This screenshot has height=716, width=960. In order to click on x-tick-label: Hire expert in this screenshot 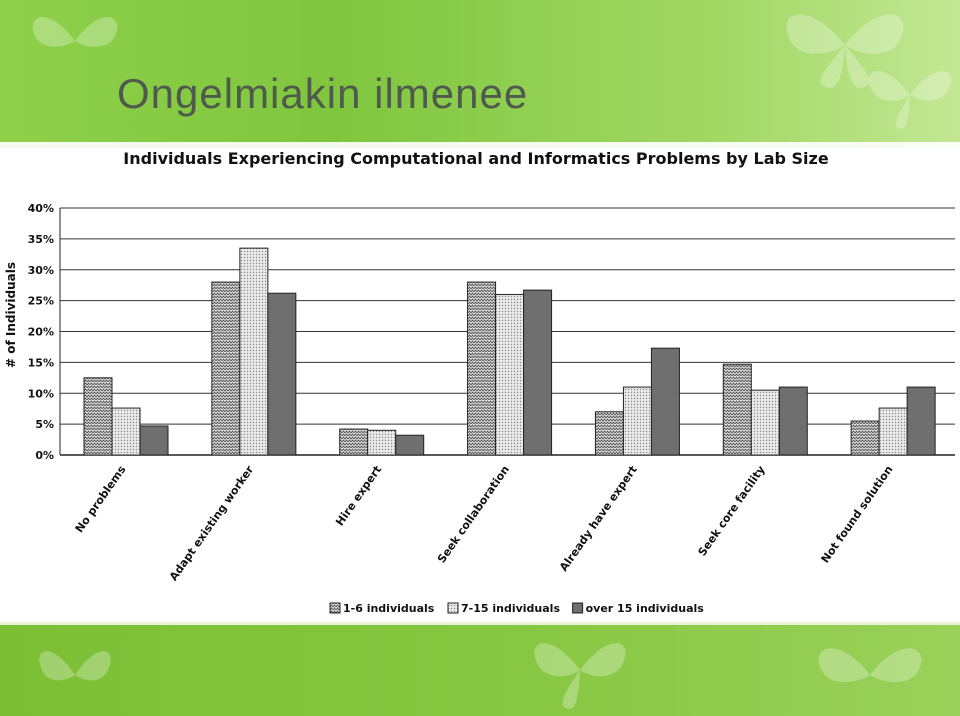, I will do `click(358, 495)`.